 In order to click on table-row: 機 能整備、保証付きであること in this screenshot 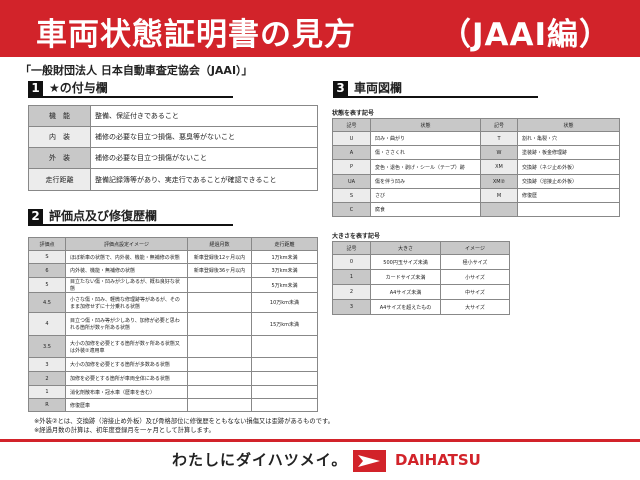, I will do `click(173, 116)`.